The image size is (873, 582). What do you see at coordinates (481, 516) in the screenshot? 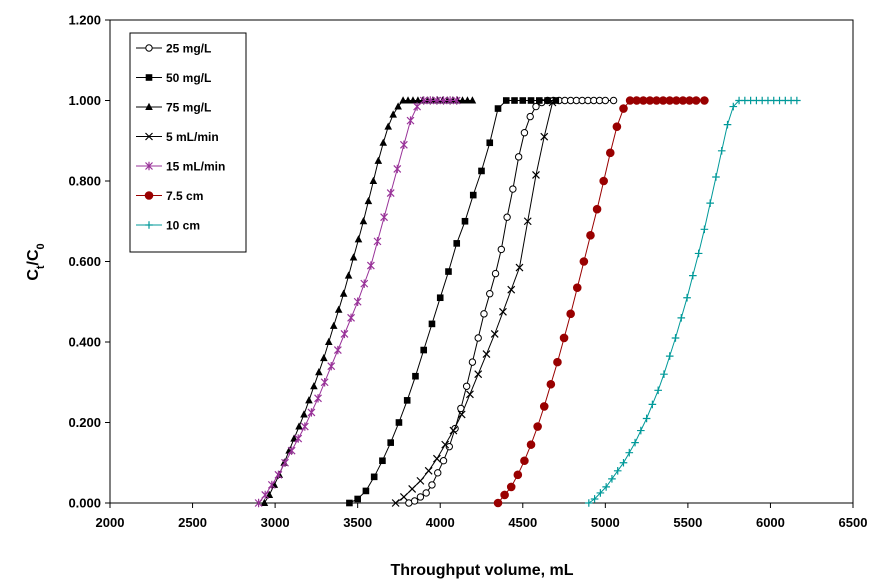
I see `x-axis: 2000 2500 3000 3500 4000 4500 5000 5500 6000 6500` at bounding box center [481, 516].